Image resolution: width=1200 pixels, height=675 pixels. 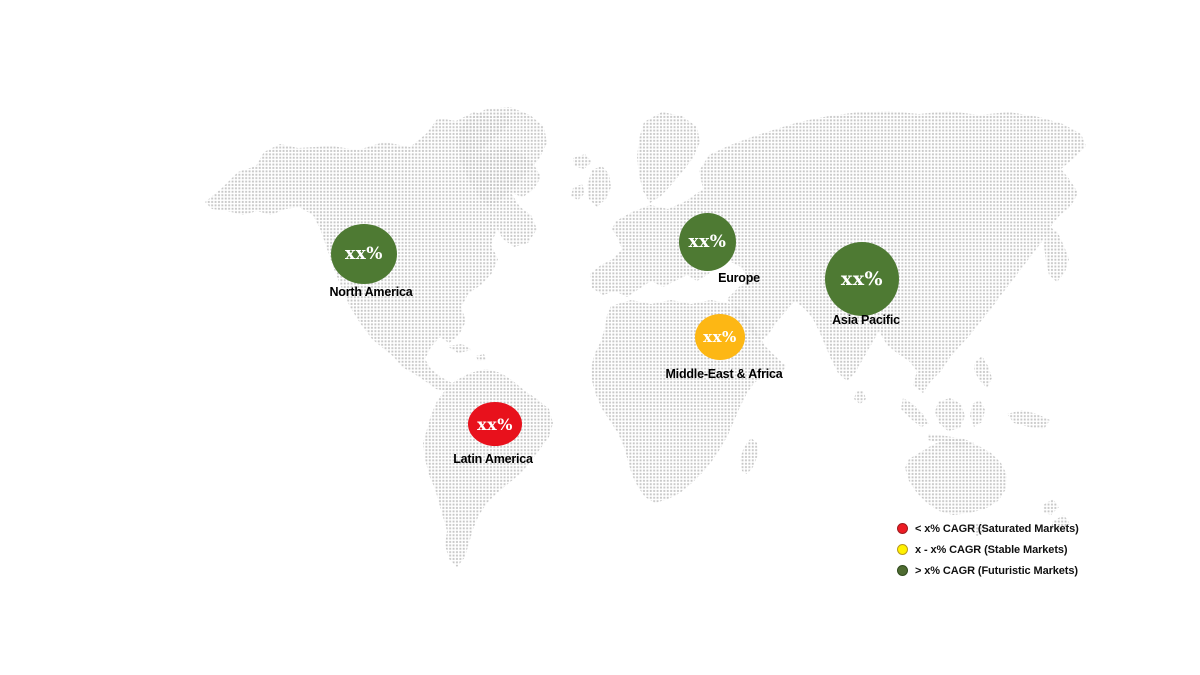 I want to click on bubble-north-america-value: xx%, so click(x=364, y=254).